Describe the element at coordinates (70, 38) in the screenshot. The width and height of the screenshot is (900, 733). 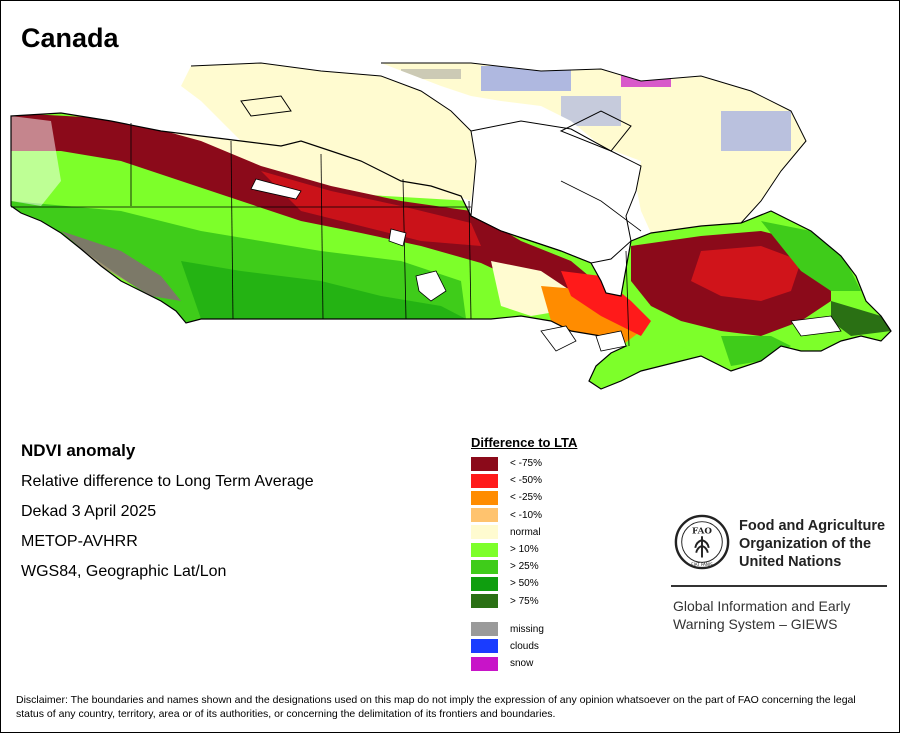
I see `map-title: Canada` at that location.